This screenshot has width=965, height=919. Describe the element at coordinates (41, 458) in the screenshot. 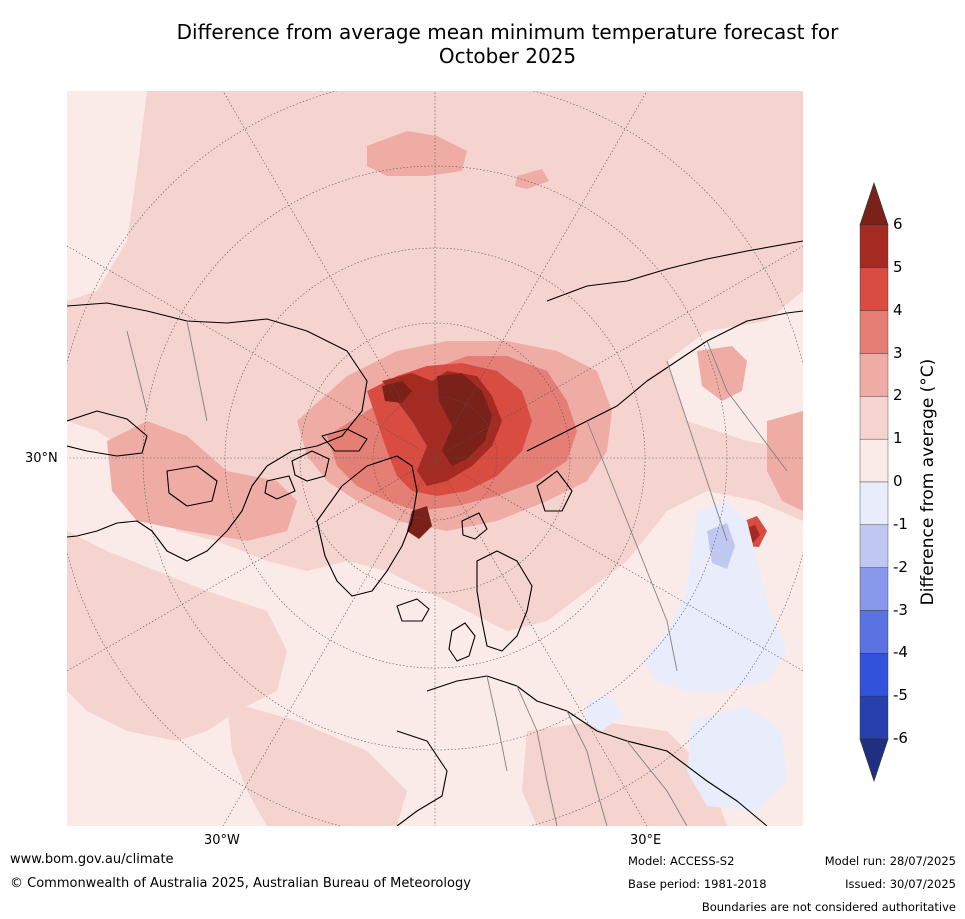

I see `lat-label-30n: 30°N` at that location.